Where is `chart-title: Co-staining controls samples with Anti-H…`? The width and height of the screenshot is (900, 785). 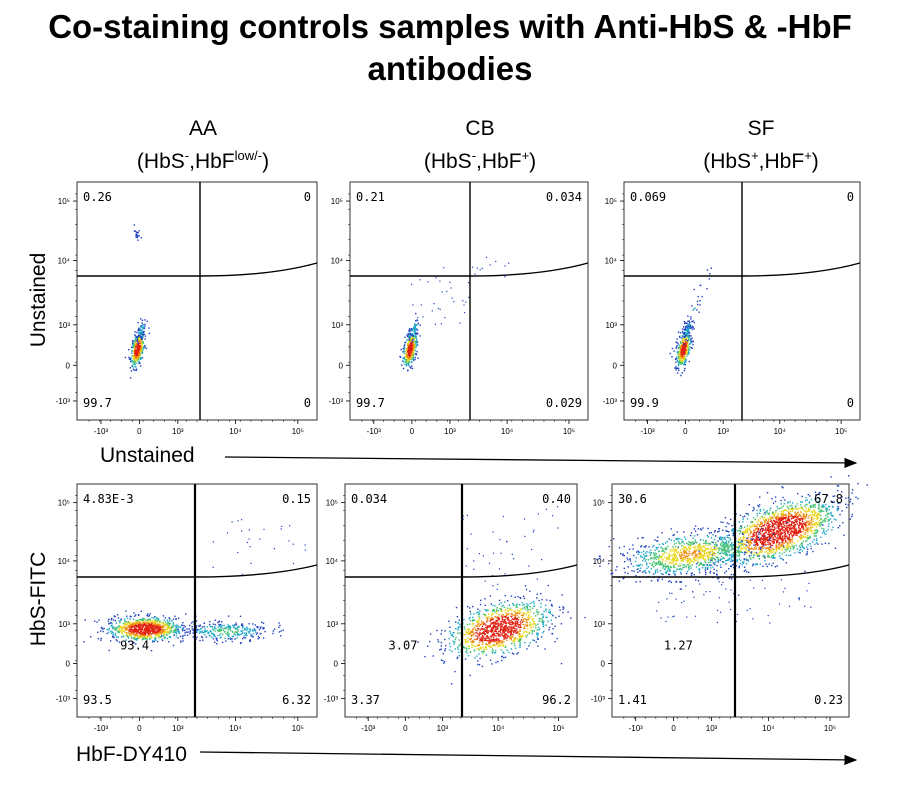 chart-title: Co-staining controls samples with Anti-H… is located at coordinates (450, 48).